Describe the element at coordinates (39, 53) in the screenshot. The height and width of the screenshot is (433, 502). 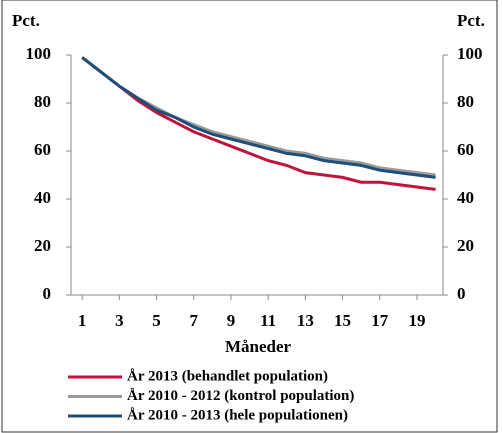
I see `y-tick-label: 100` at that location.